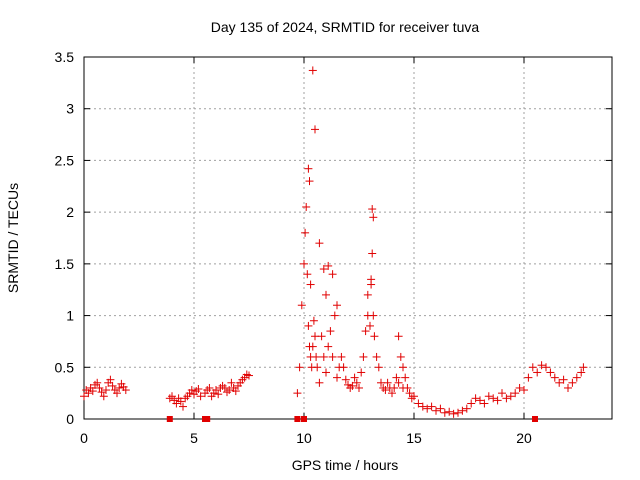  I want to click on y-tick-label: 1.5, so click(65, 264).